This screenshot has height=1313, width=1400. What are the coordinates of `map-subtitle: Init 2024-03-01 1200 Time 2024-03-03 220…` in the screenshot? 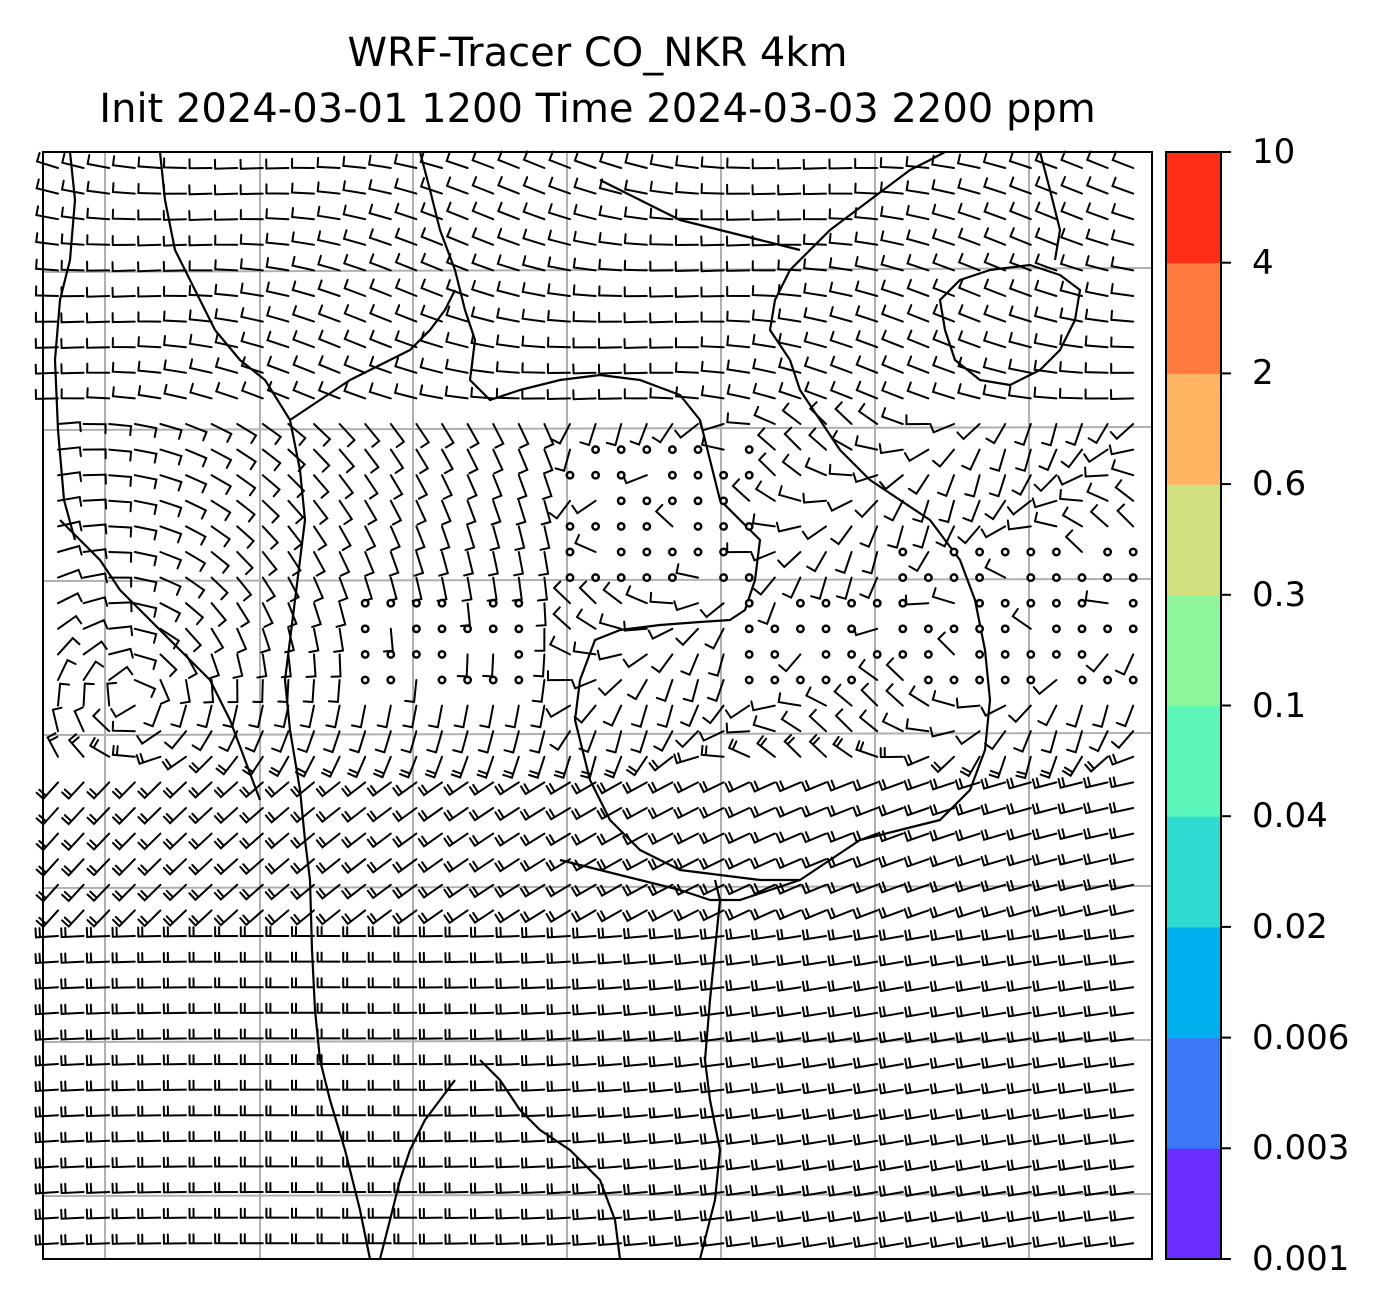 It's located at (597, 109).